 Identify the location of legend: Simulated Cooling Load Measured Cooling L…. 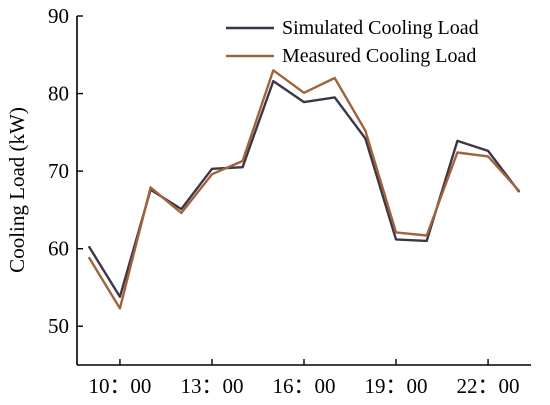
(352, 42).